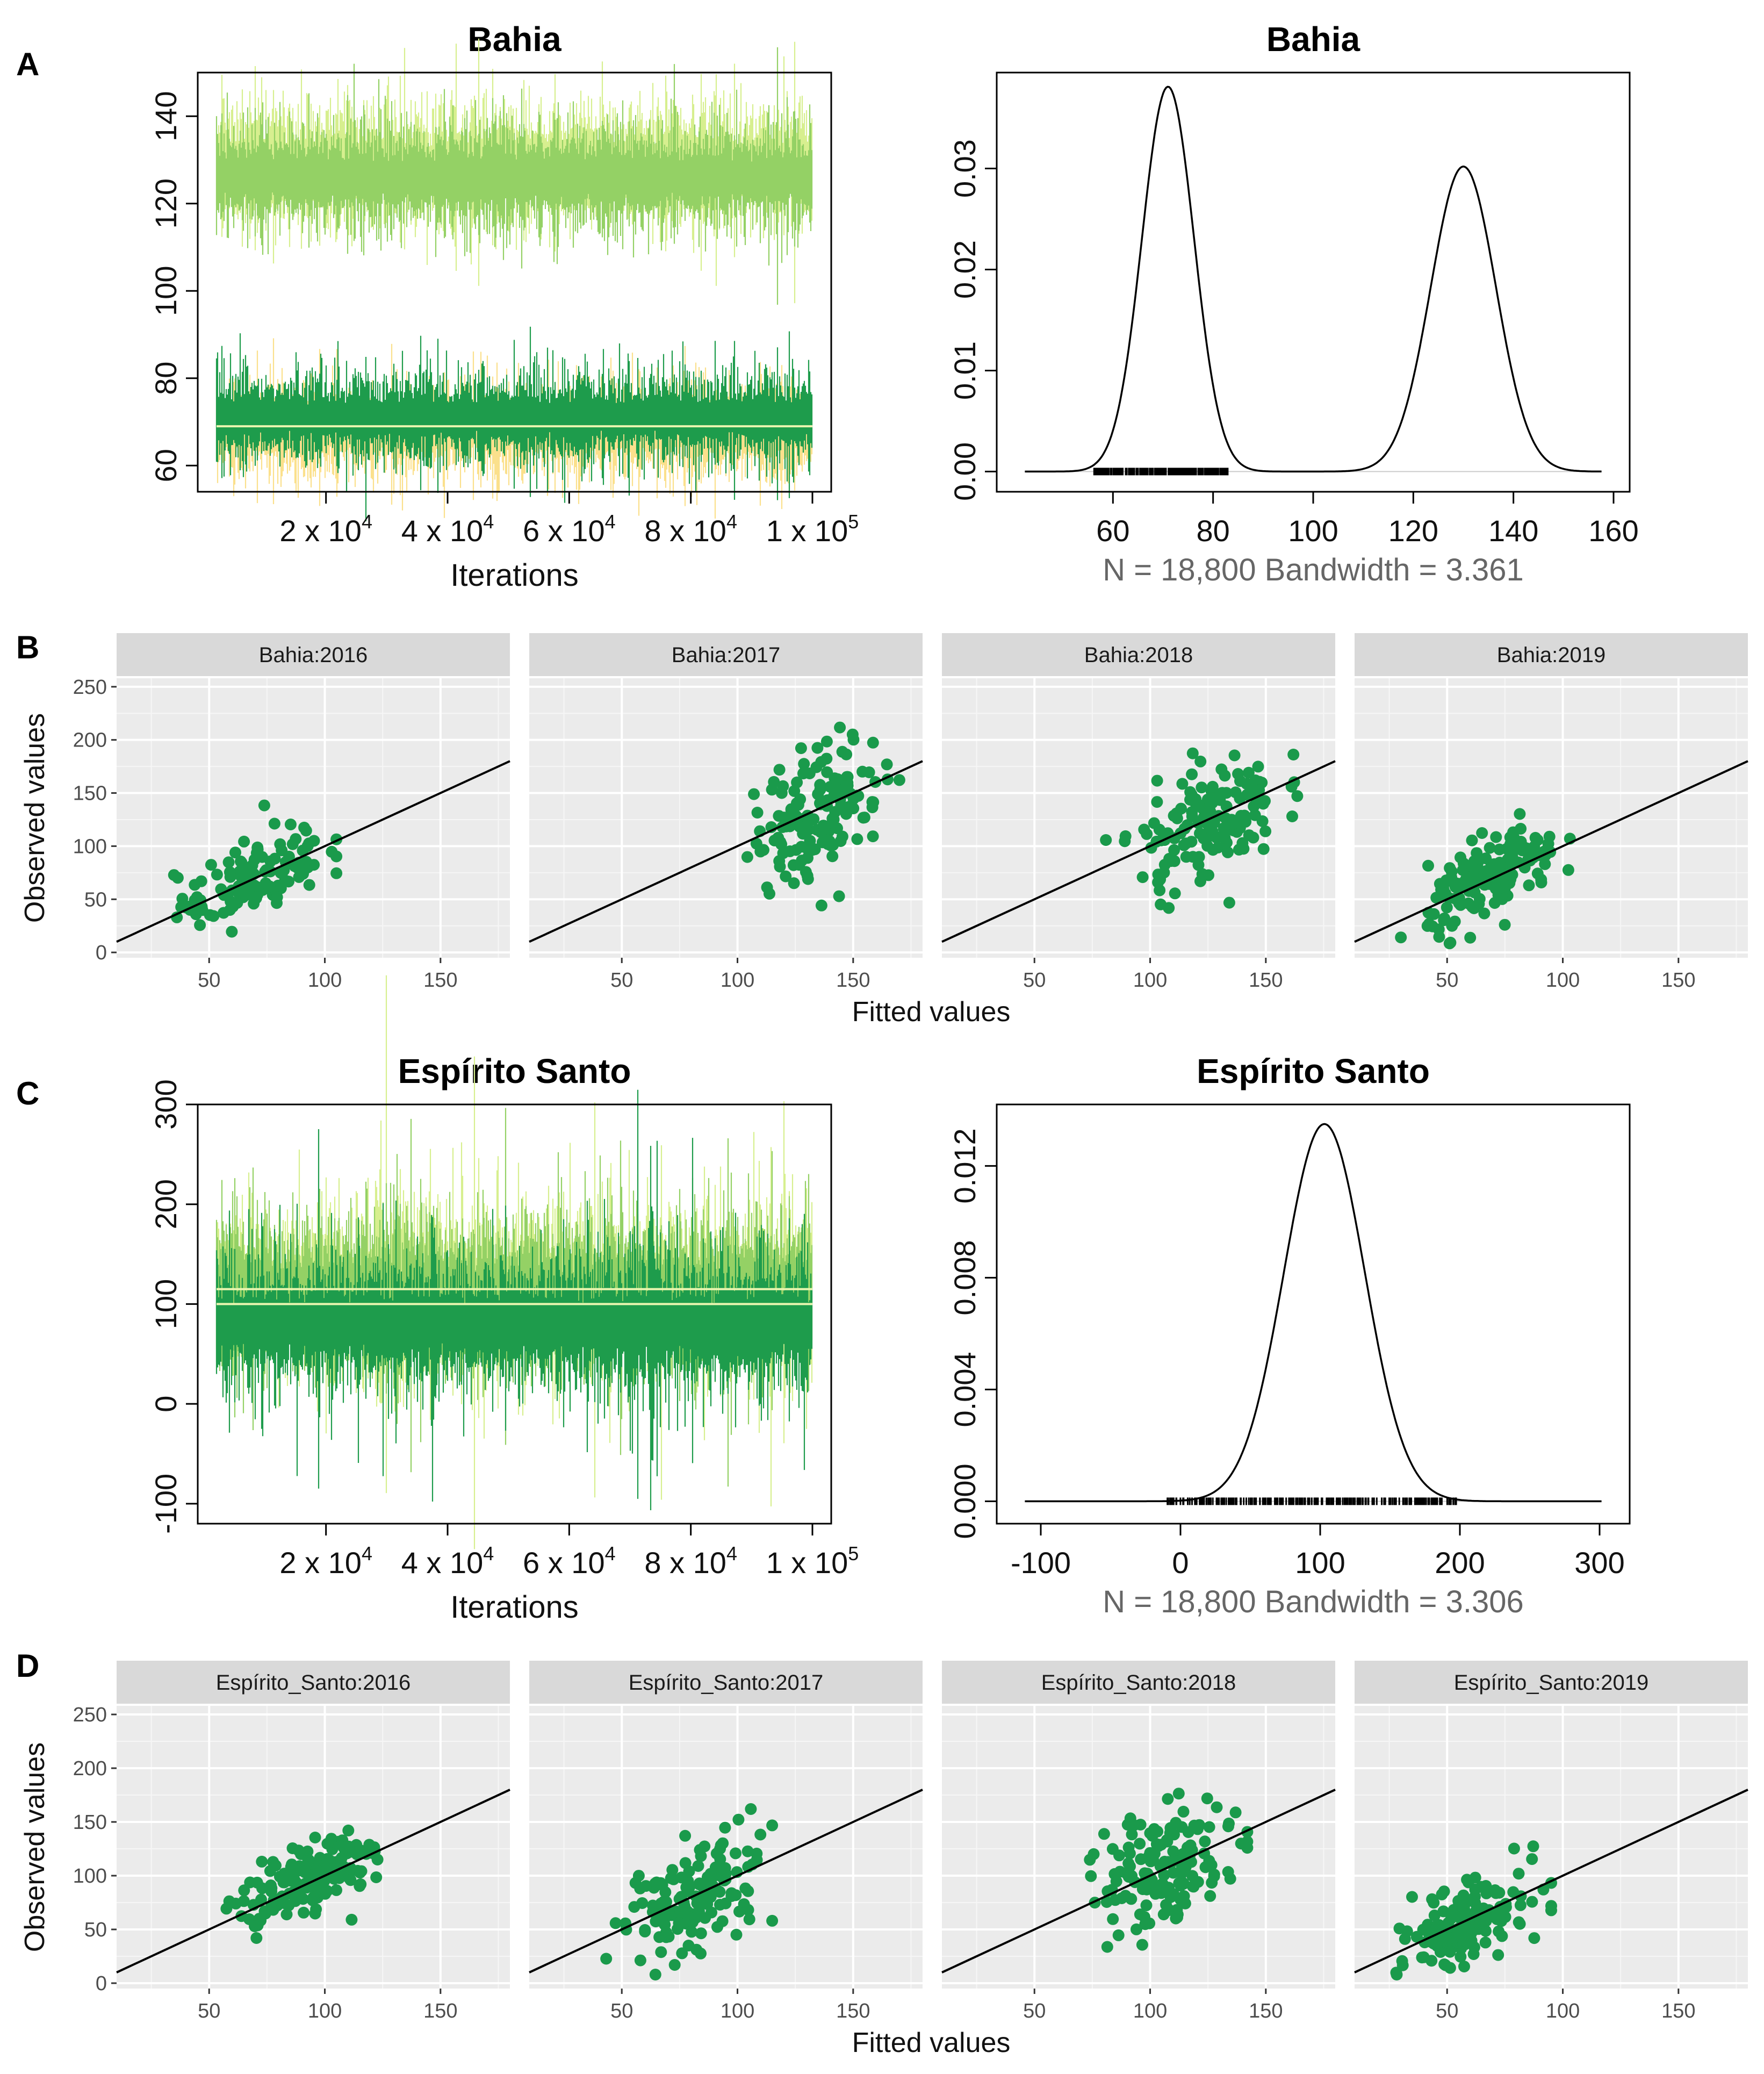  Describe the element at coordinates (1041, 1563) in the screenshot. I see `x-tick-label: -100` at that location.